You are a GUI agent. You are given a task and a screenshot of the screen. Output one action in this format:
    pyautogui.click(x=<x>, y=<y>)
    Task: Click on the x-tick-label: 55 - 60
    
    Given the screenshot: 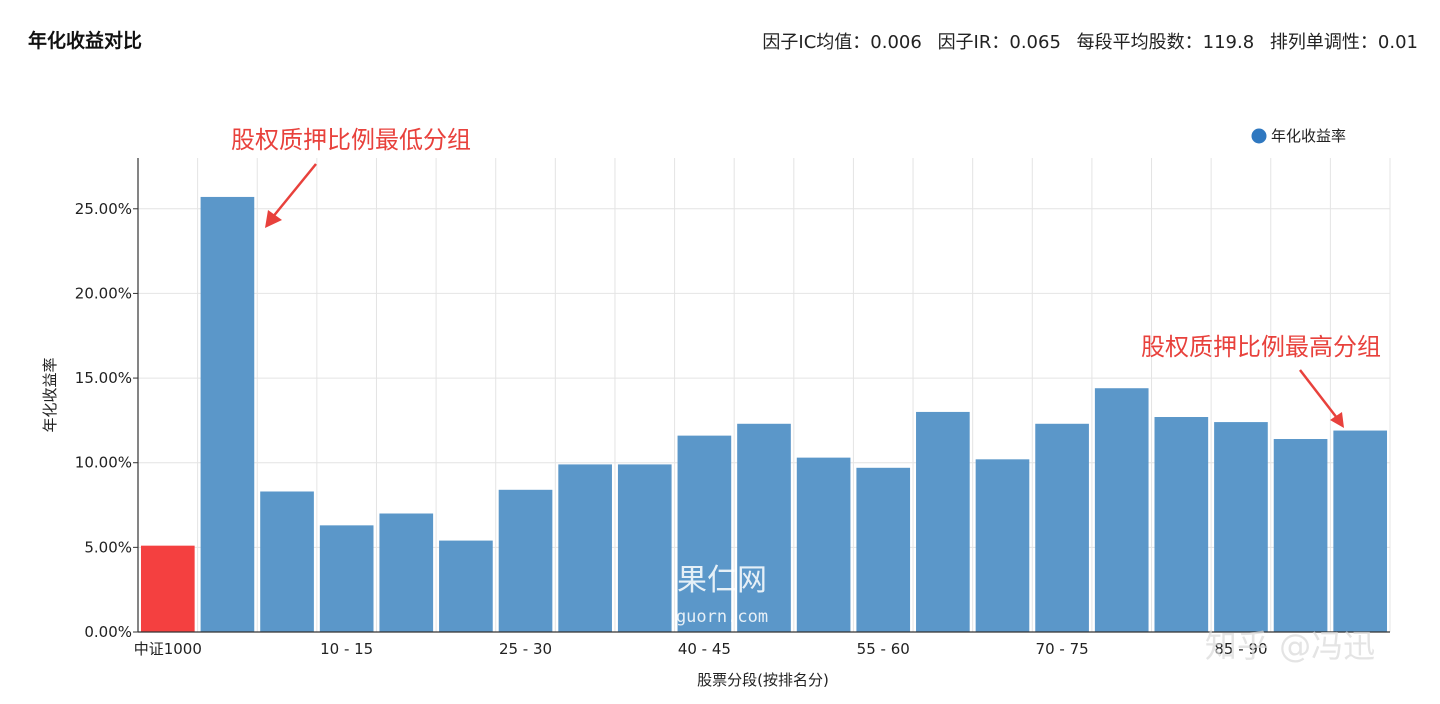 What is the action you would take?
    pyautogui.click(x=883, y=649)
    